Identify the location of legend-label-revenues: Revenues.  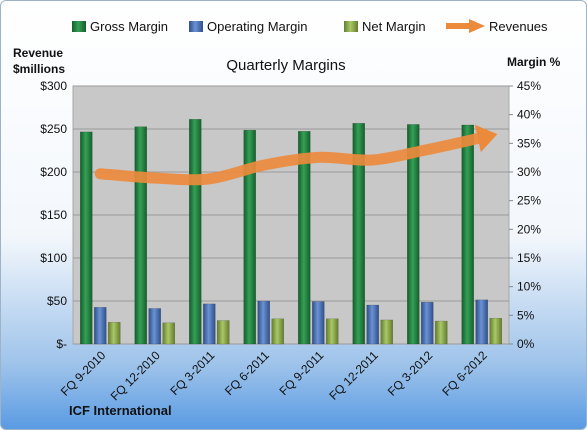
(518, 26).